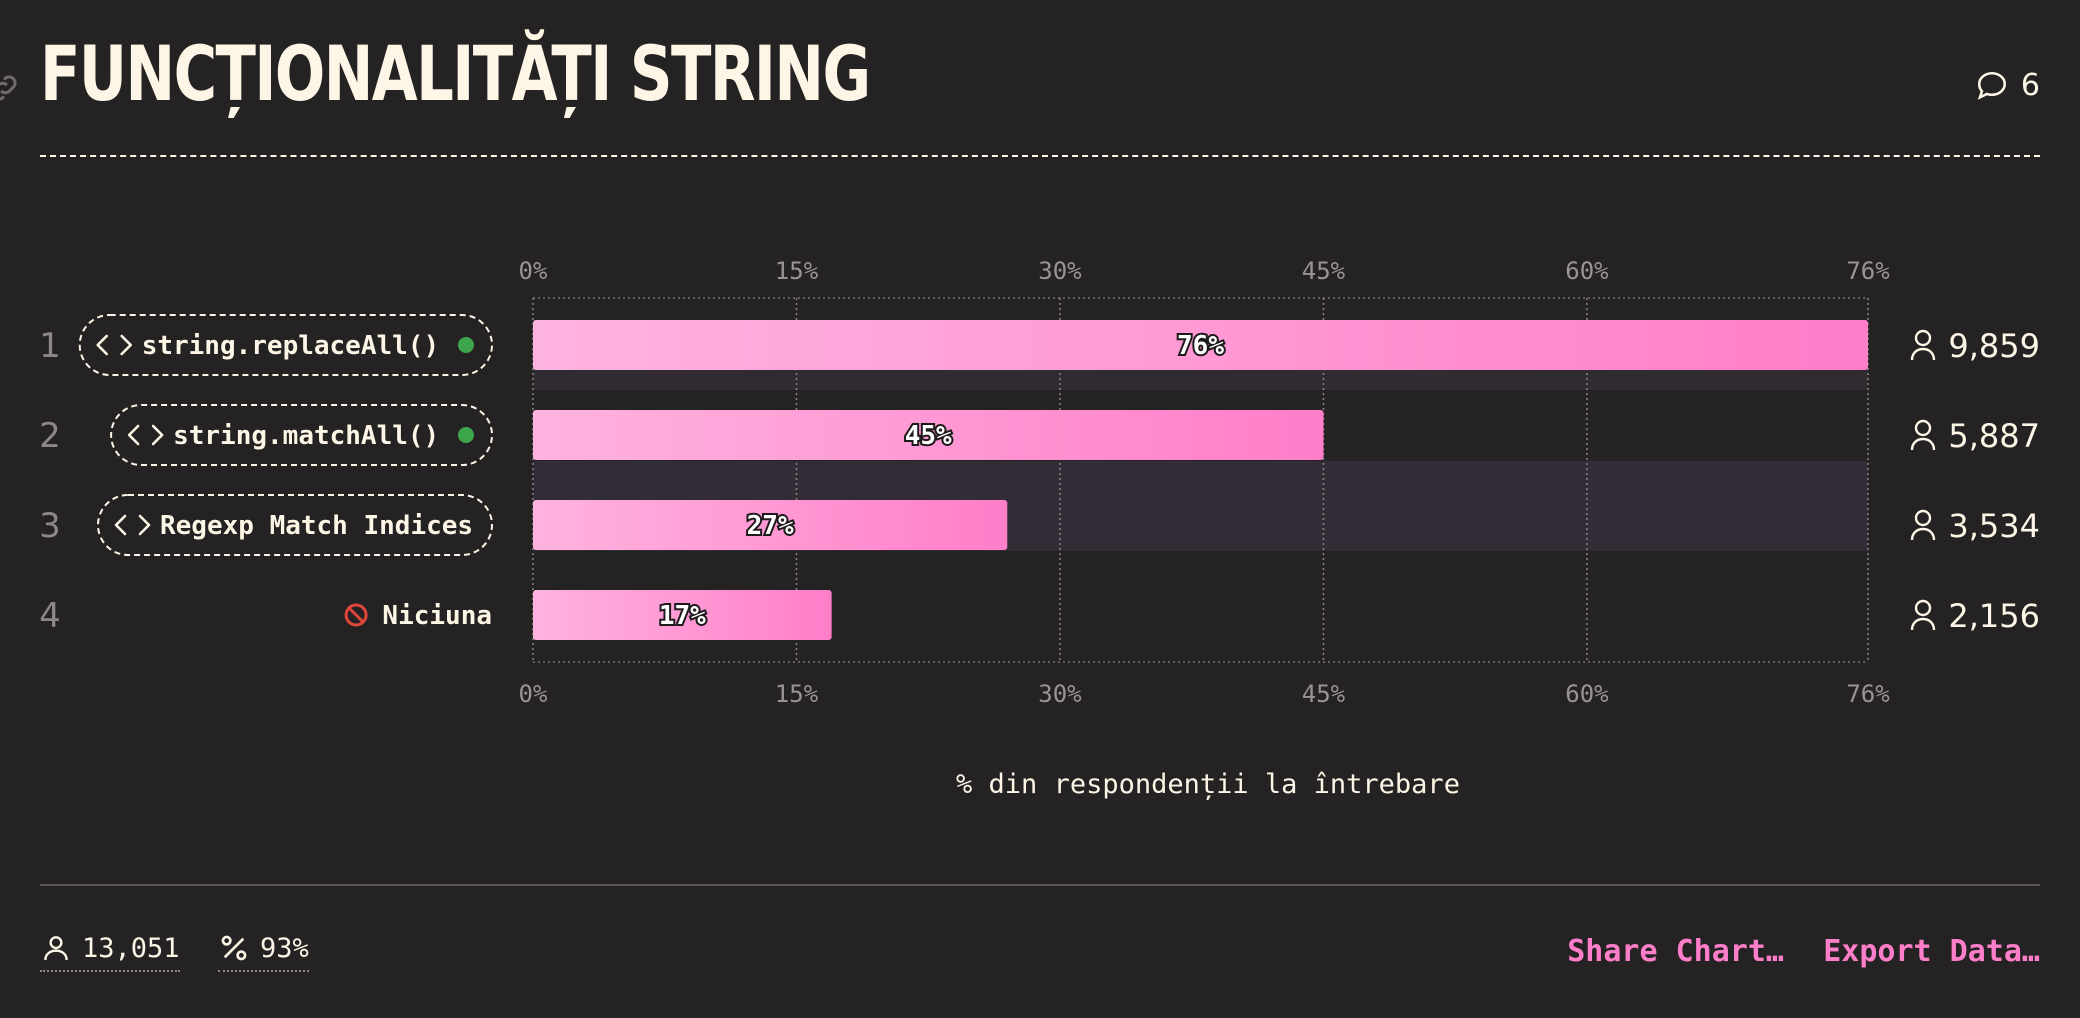  I want to click on count-value: 9,859, so click(1994, 346).